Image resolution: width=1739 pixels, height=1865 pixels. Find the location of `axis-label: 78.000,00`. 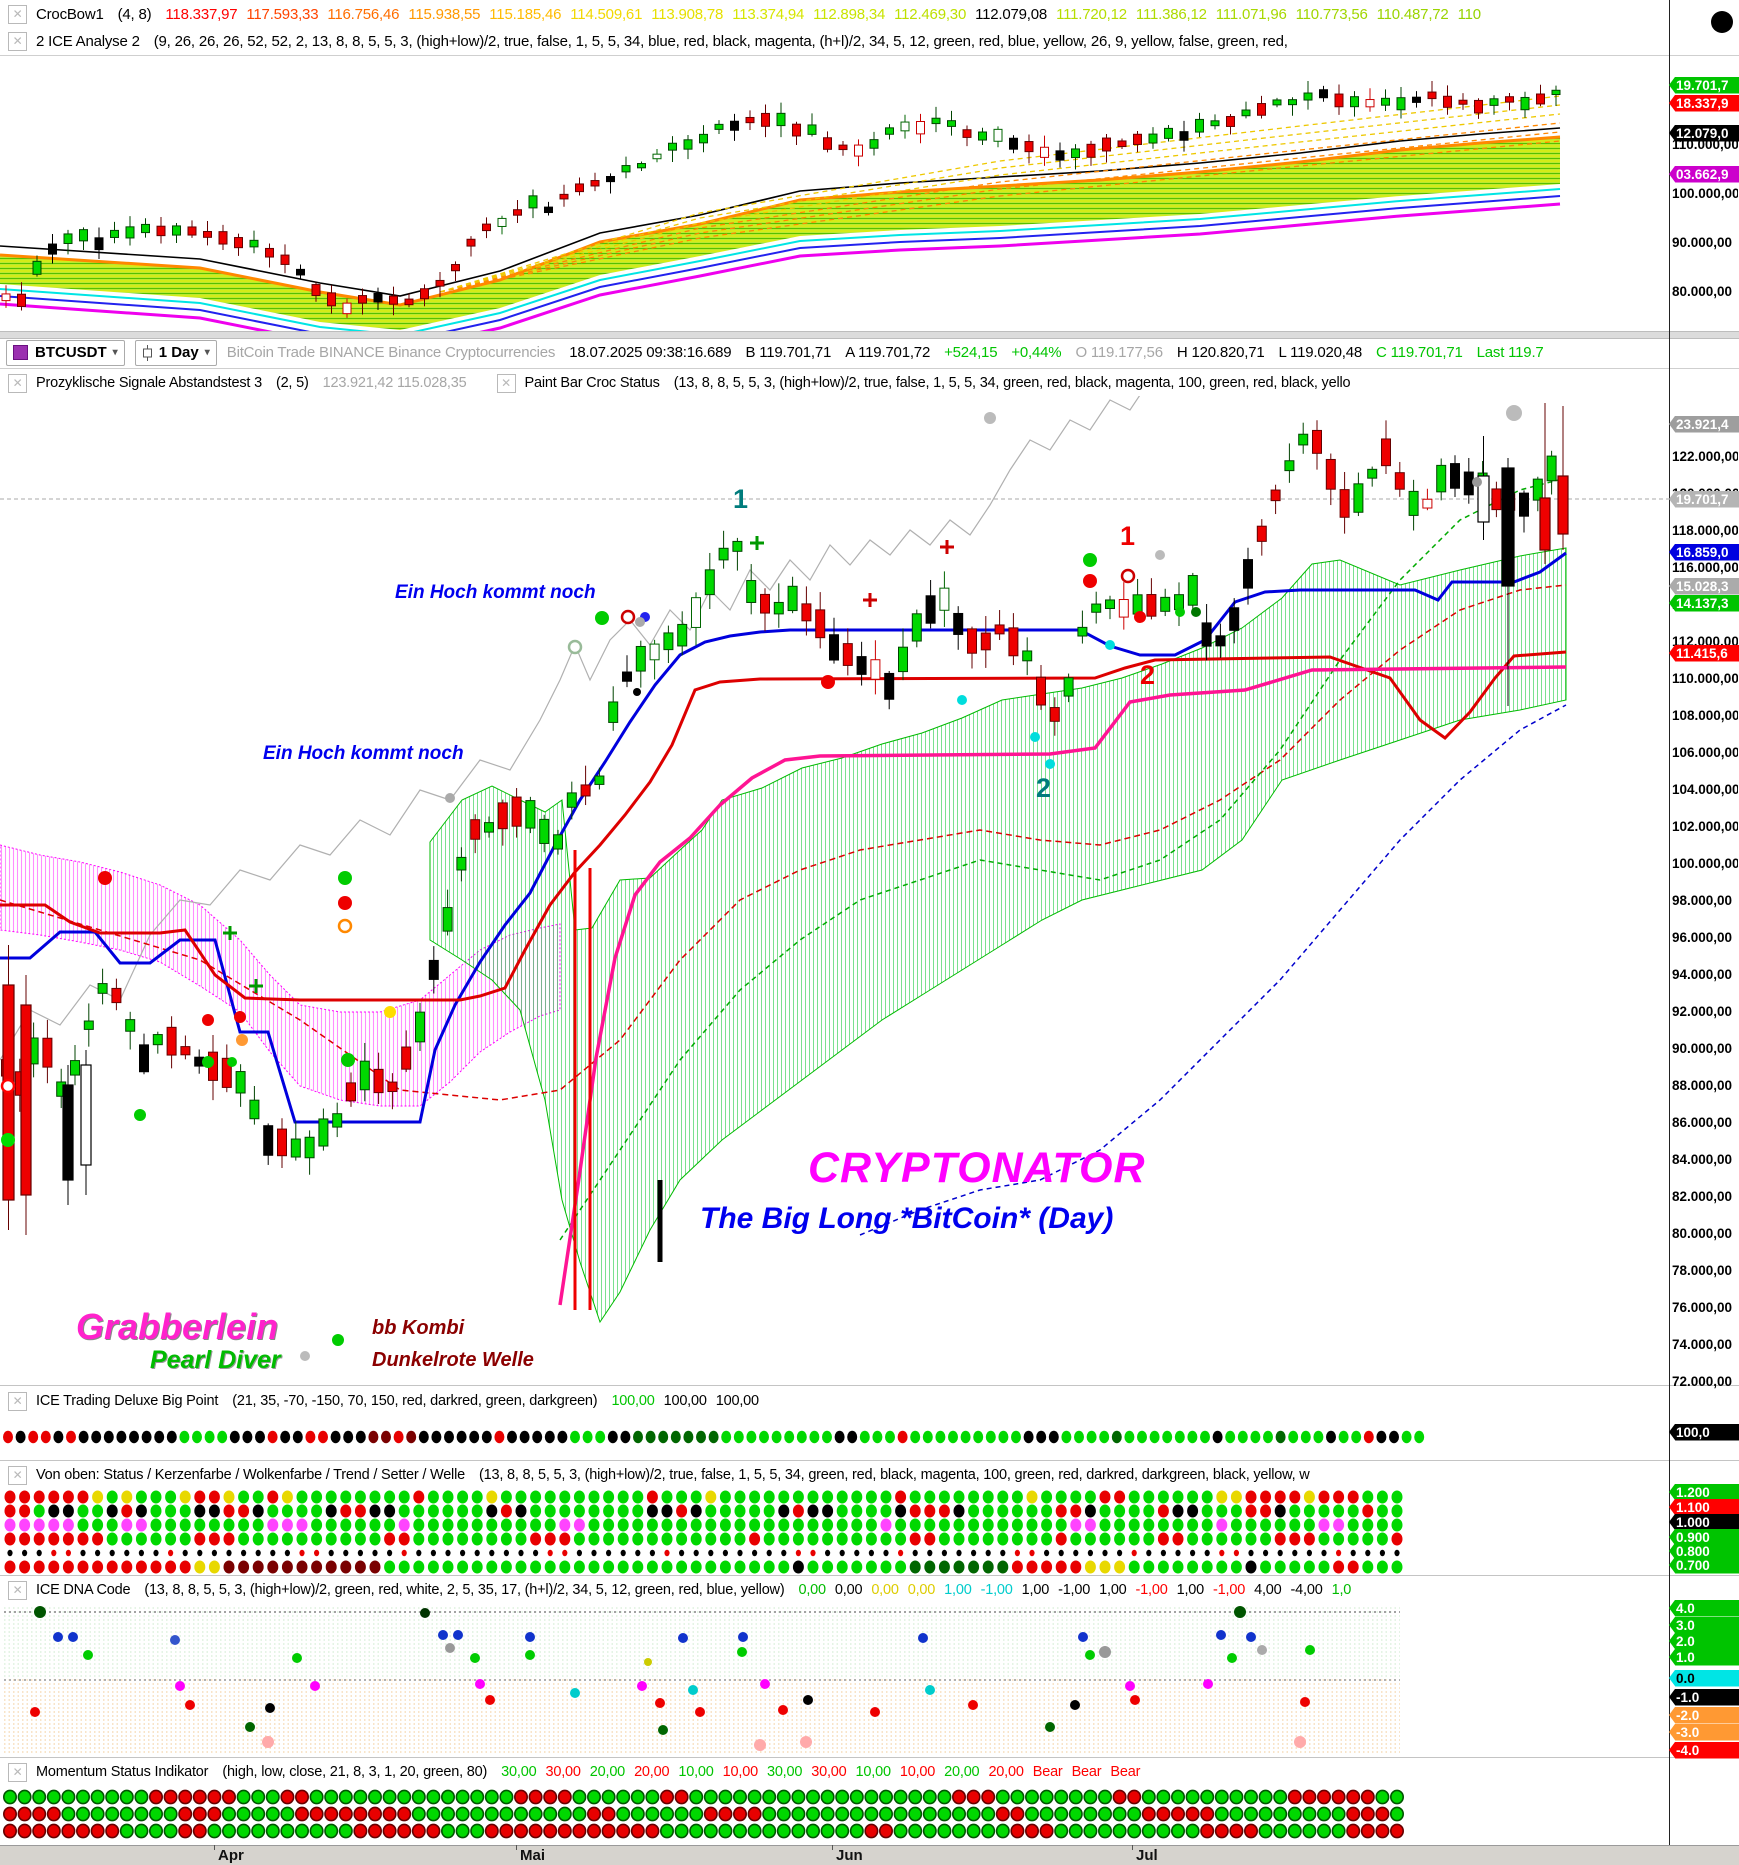

axis-label: 78.000,00 is located at coordinates (1702, 1270).